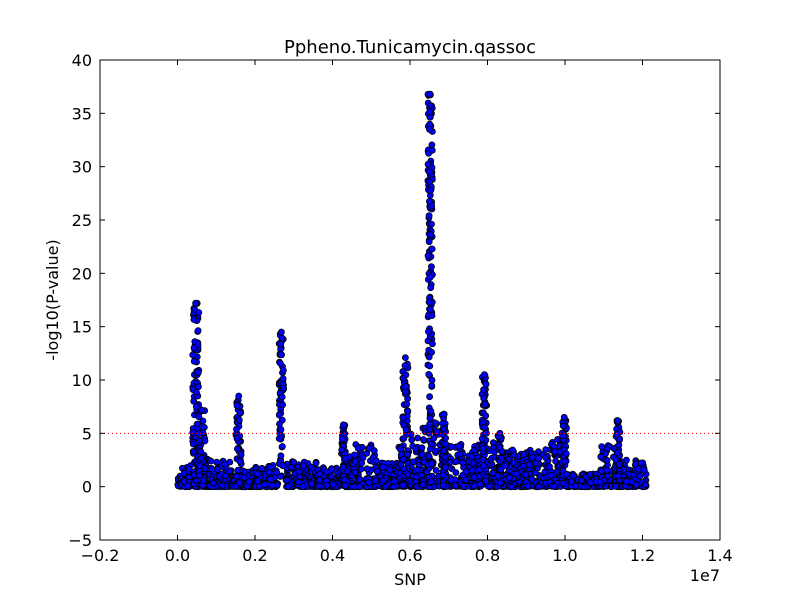 The image size is (800, 604). Describe the element at coordinates (82, 327) in the screenshot. I see `y-tick-label: 15` at that location.